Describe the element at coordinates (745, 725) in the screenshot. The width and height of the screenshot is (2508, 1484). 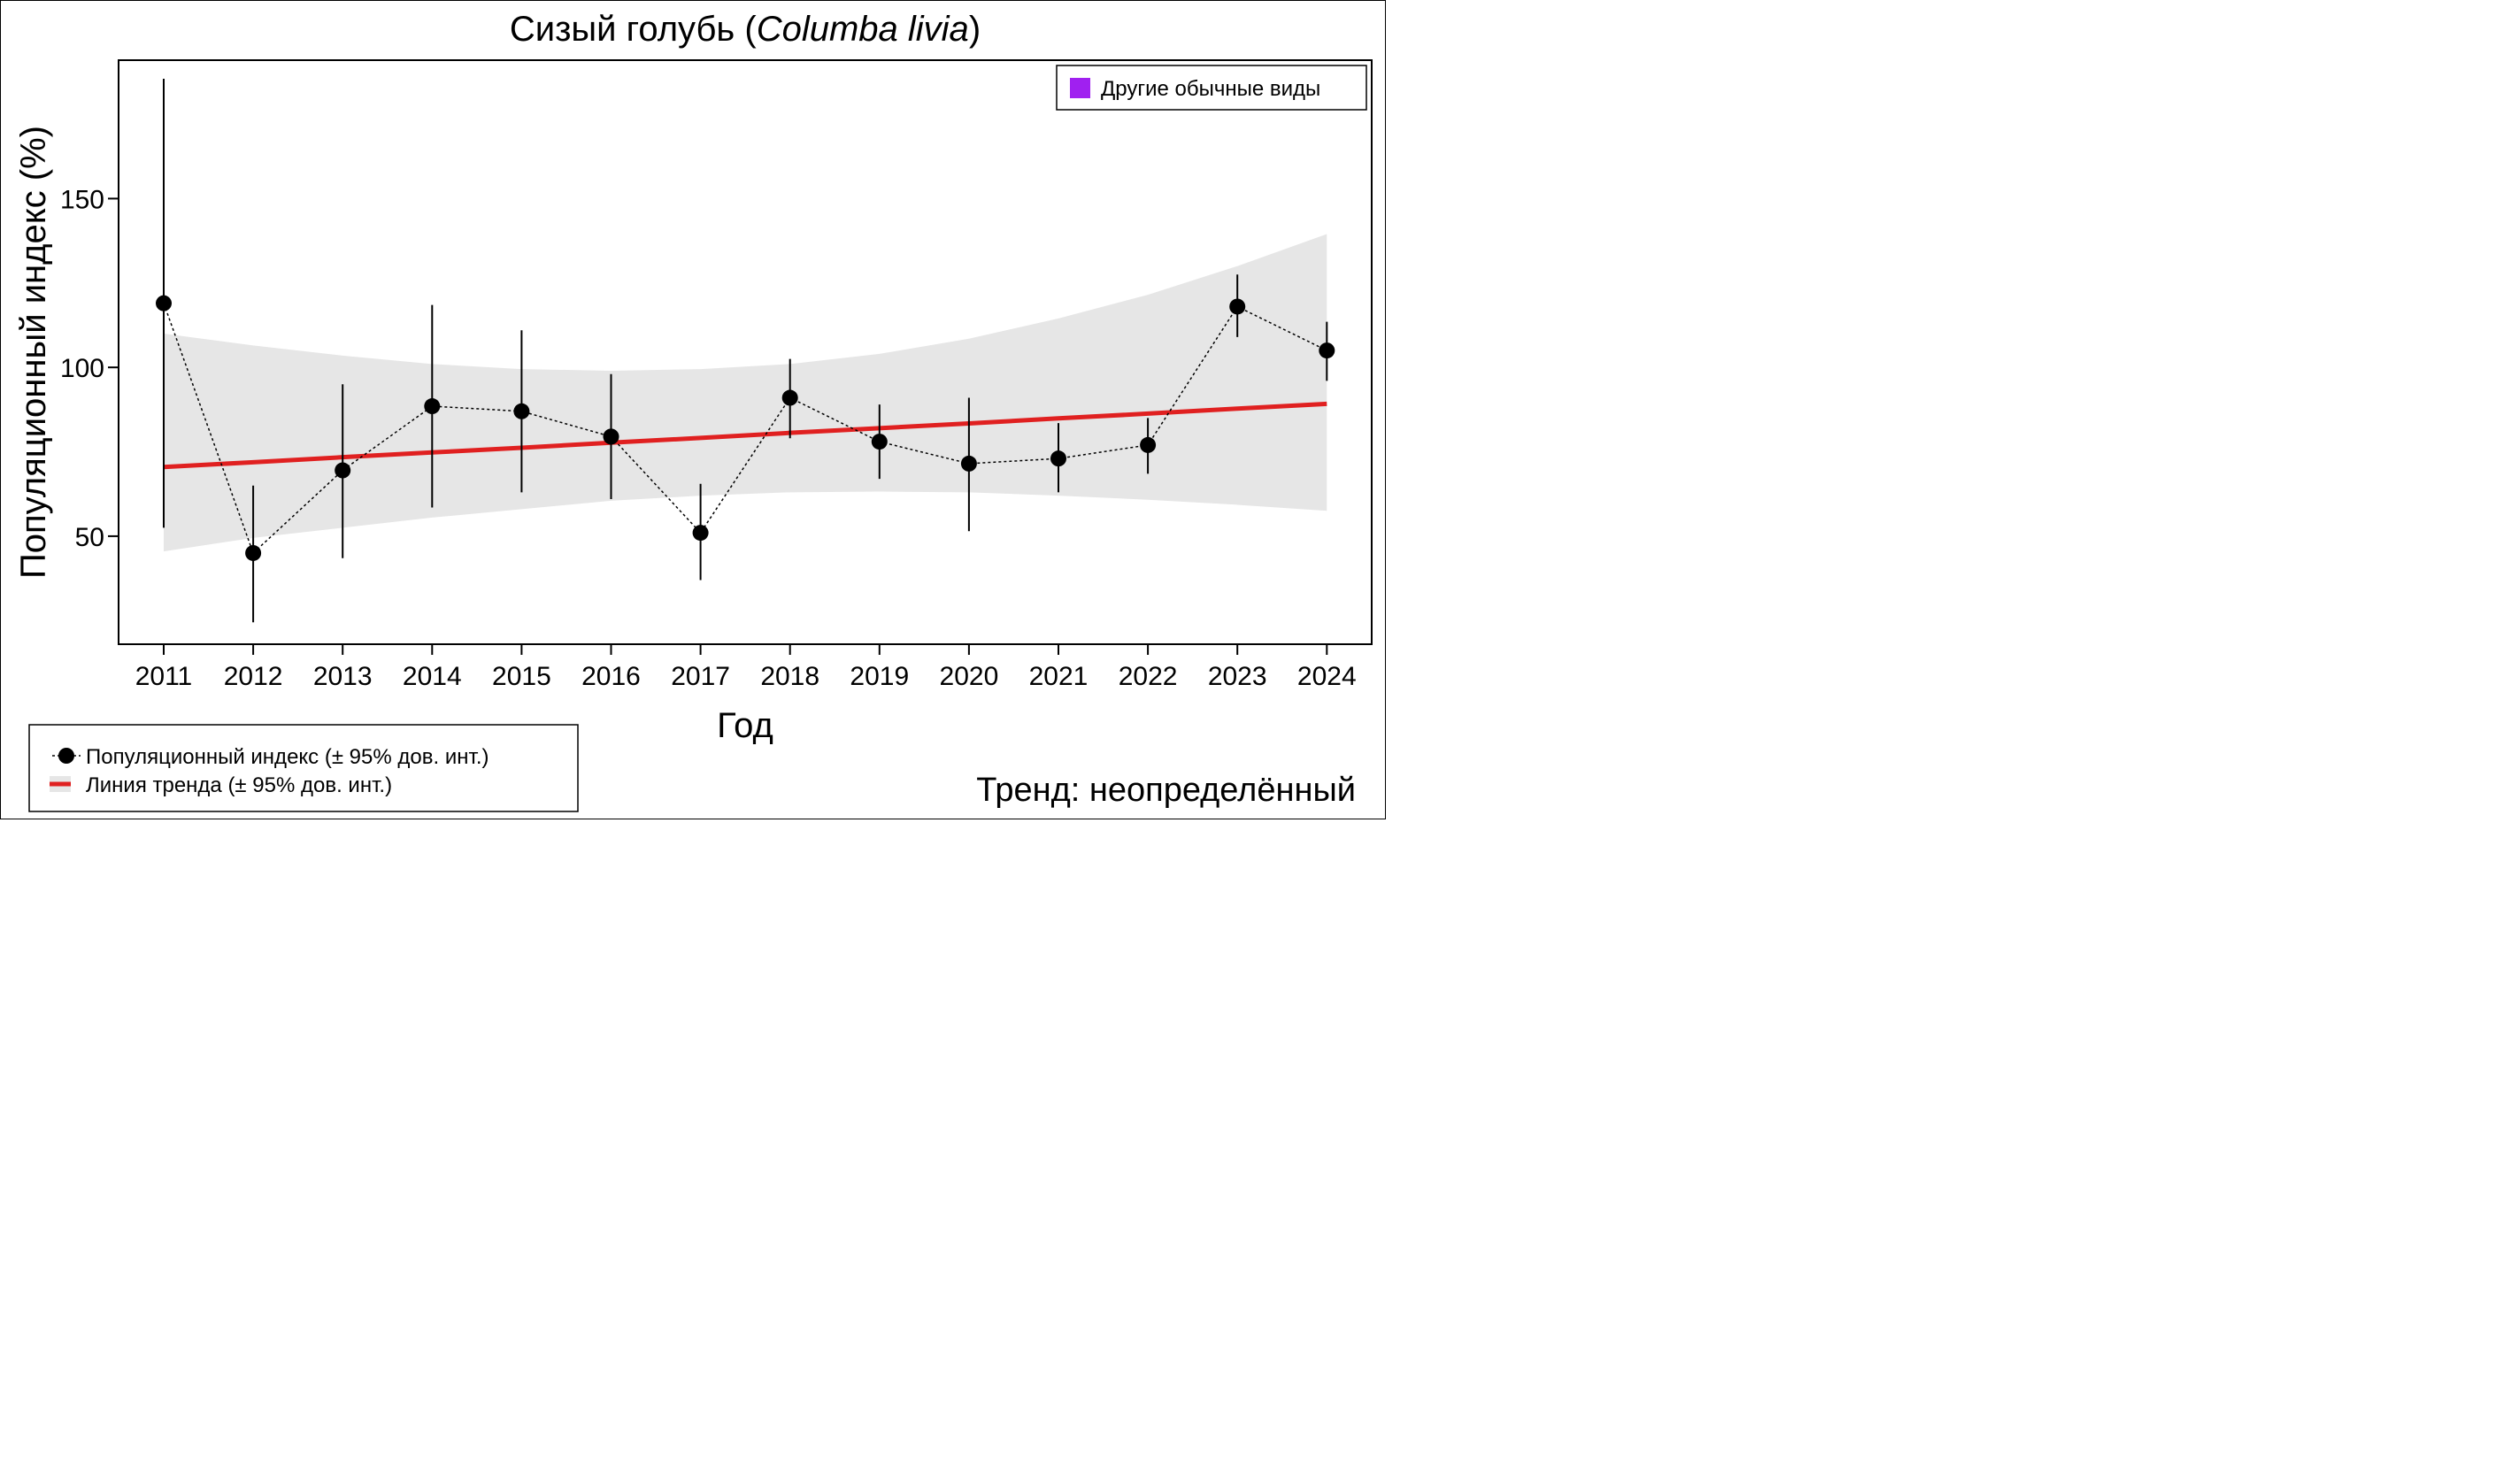
I see `x-axis-label: Год` at that location.